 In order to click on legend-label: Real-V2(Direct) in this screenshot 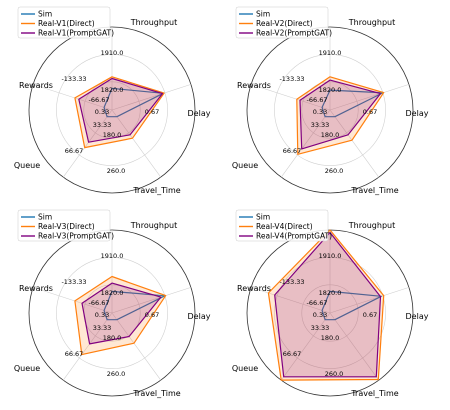, I will do `click(284, 23)`.